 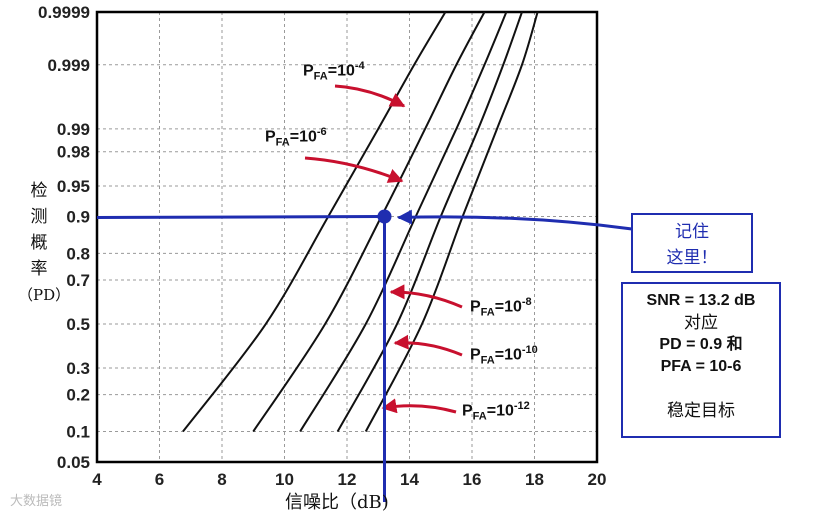 I want to click on marker-horizontal-line, so click(x=240, y=216).